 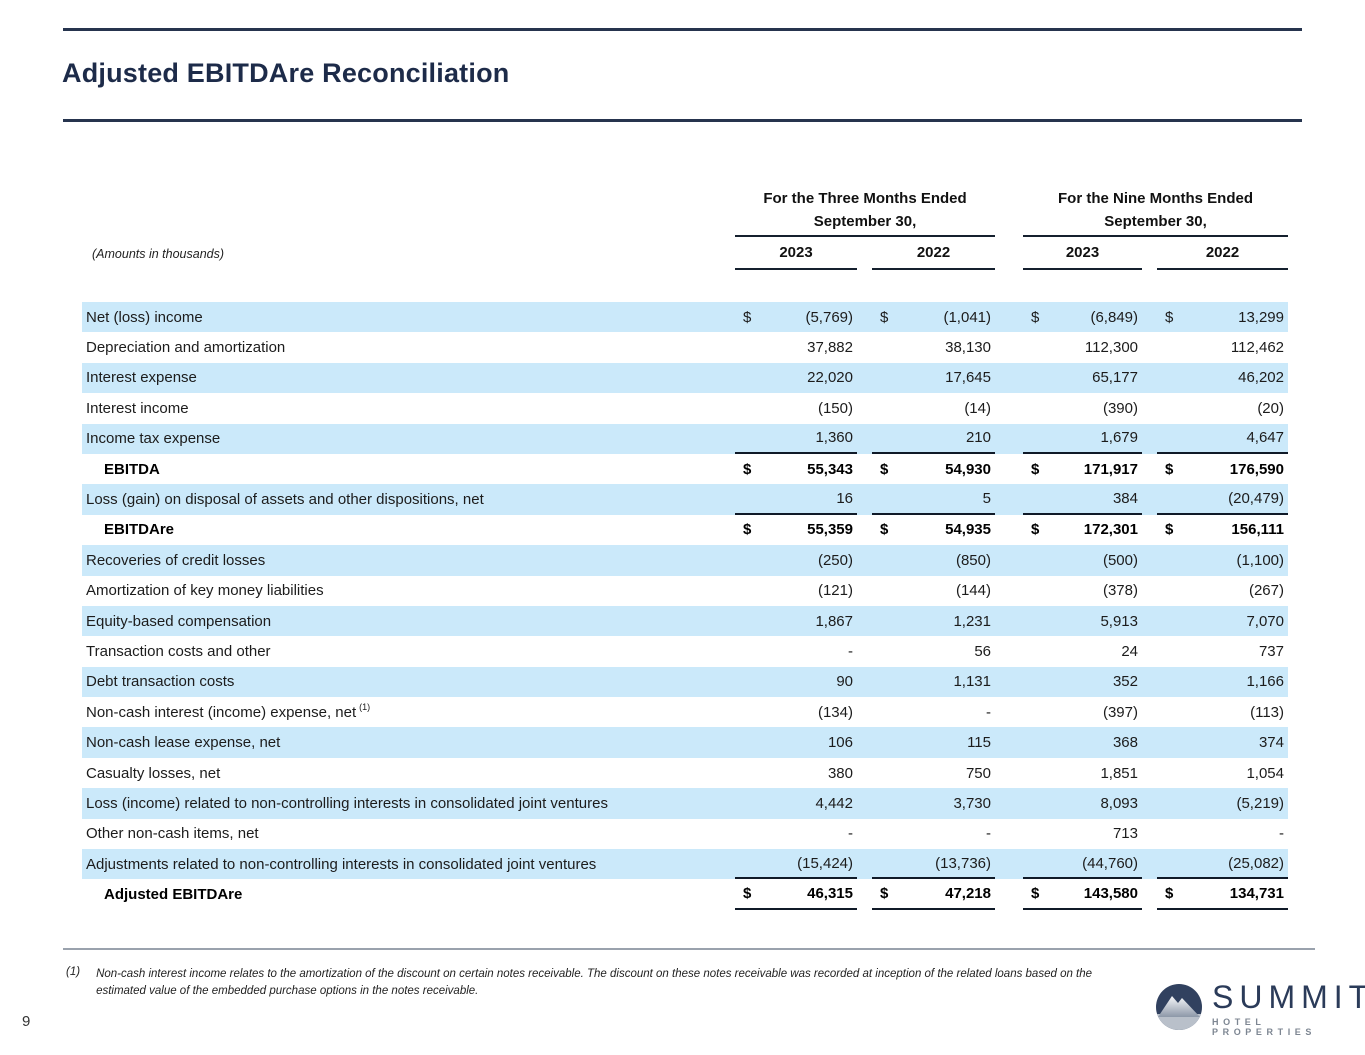 I want to click on header-spacer, so click(x=685, y=286).